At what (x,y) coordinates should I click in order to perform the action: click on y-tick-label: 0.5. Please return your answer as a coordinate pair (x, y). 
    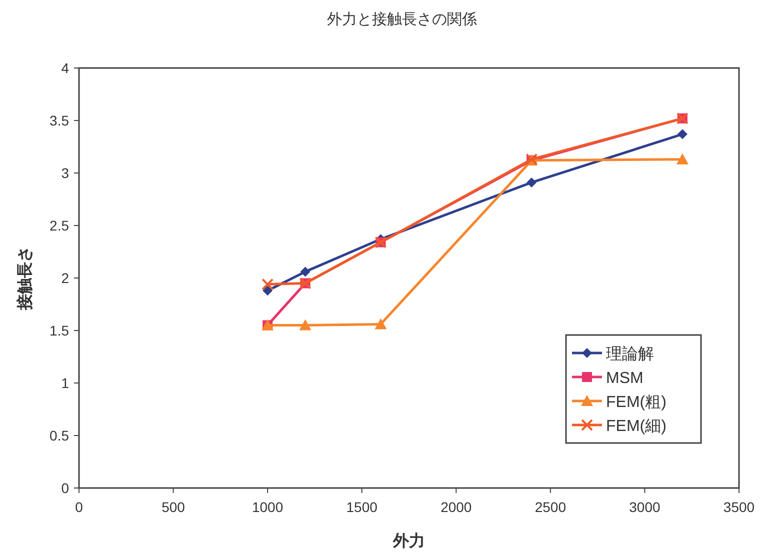
    Looking at the image, I should click on (60, 436).